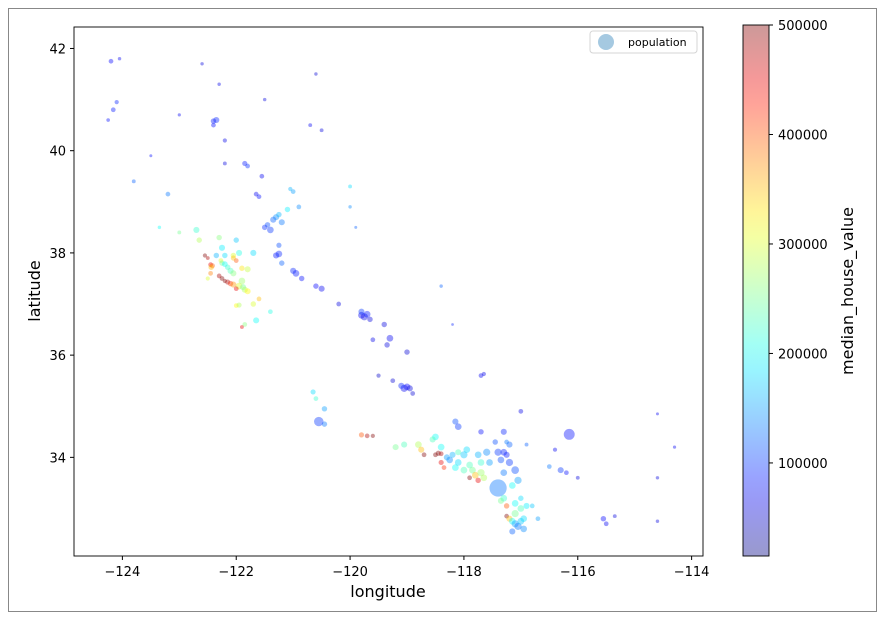 The image size is (888, 618). I want to click on legend-marker-icon, so click(606, 42).